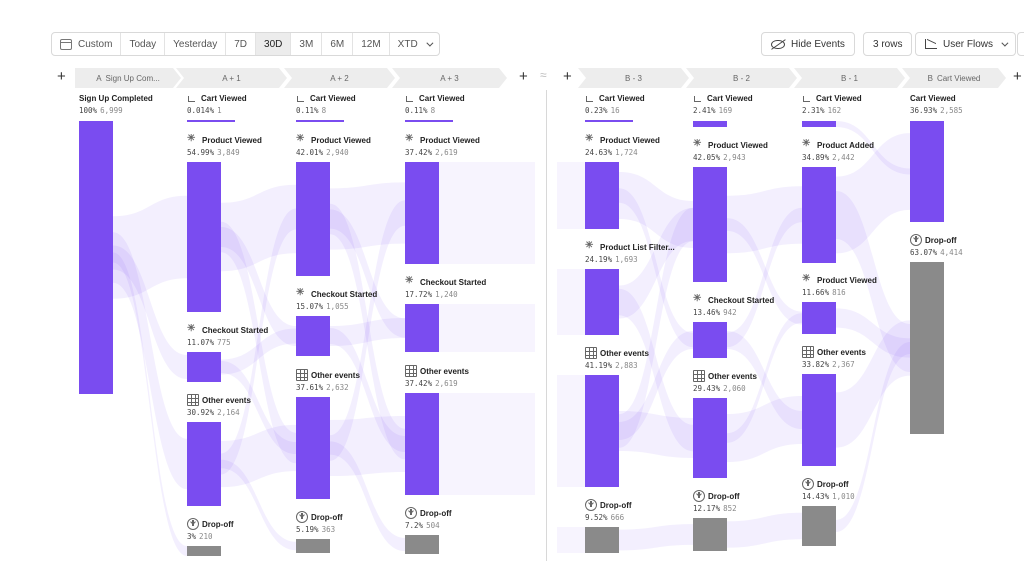 Image resolution: width=1024 pixels, height=561 pixels. I want to click on node-percent: 11.66%, so click(816, 292).